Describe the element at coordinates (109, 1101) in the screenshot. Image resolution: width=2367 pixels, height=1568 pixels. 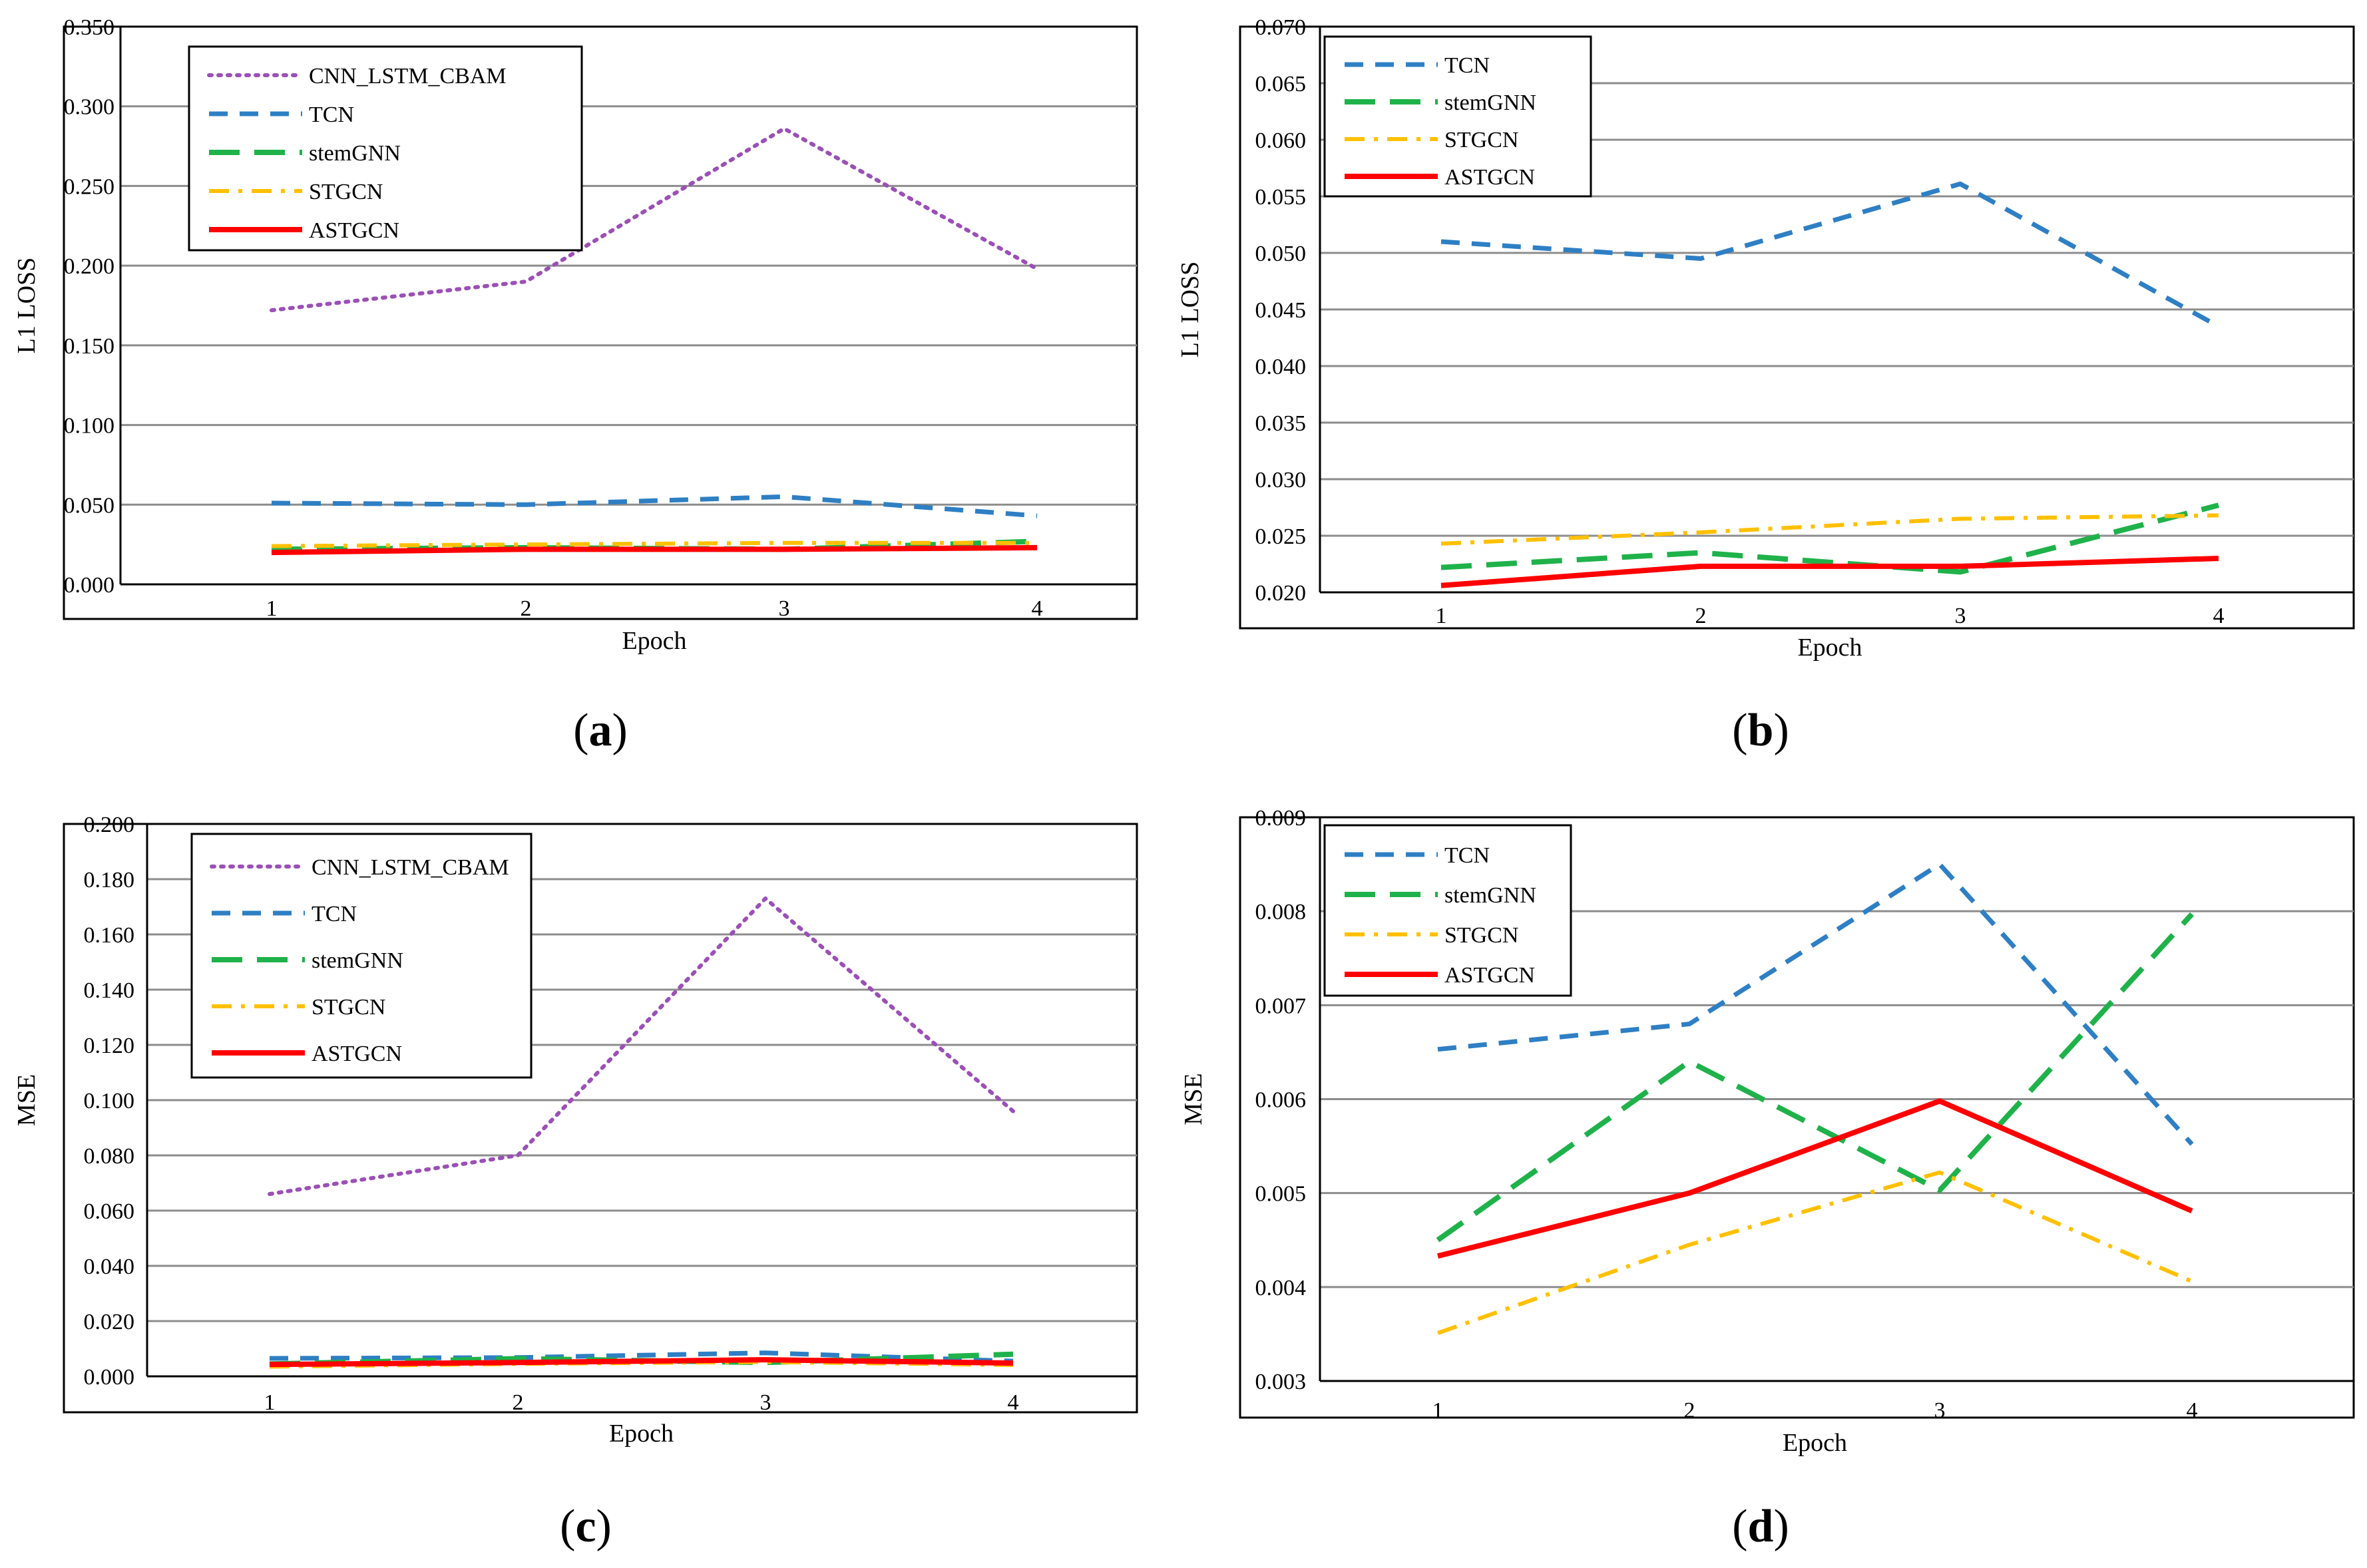
I see `y-tick-label: 0.100` at that location.